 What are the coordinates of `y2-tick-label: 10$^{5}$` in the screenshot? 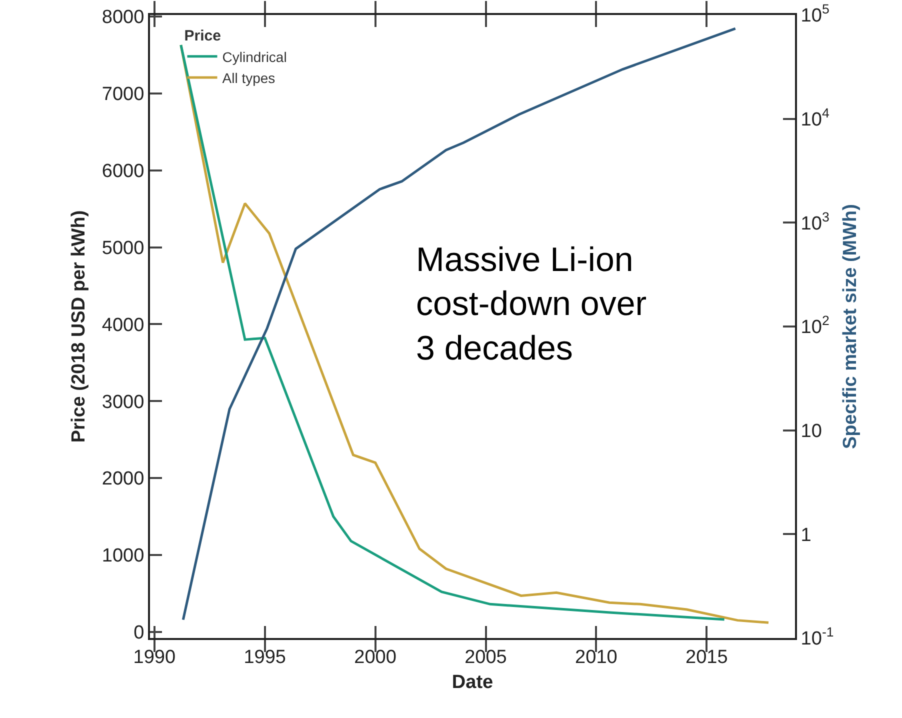 It's located at (815, 14).